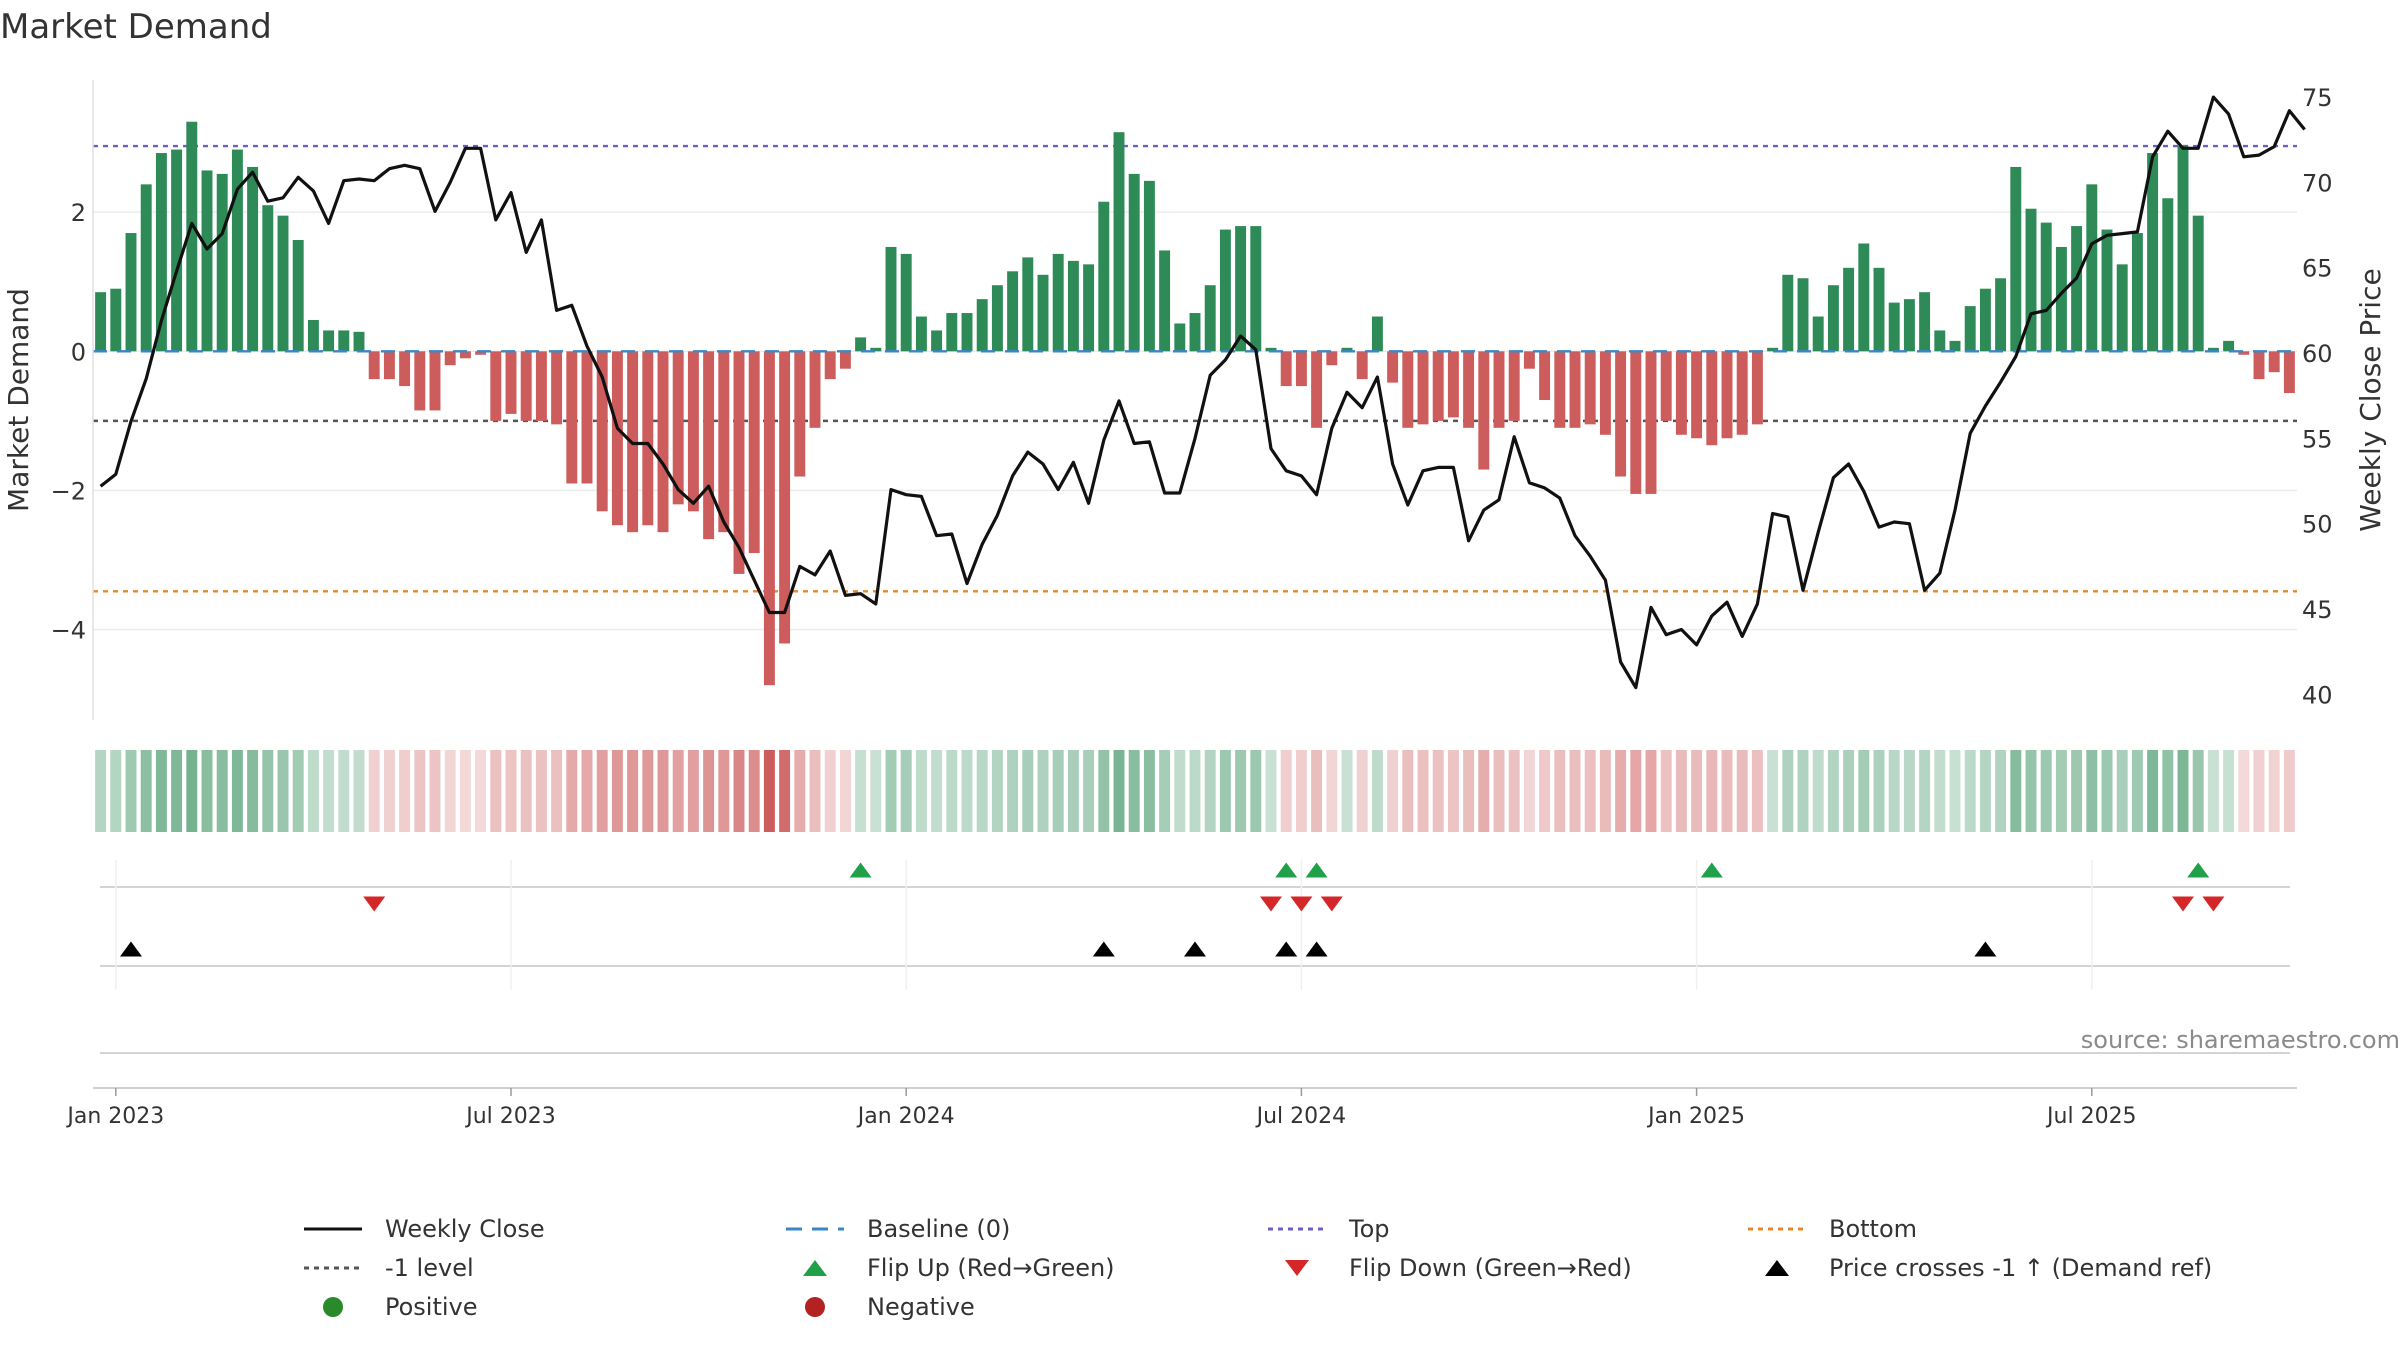  What do you see at coordinates (1331, 904) in the screenshot?
I see `flip-down-marker` at bounding box center [1331, 904].